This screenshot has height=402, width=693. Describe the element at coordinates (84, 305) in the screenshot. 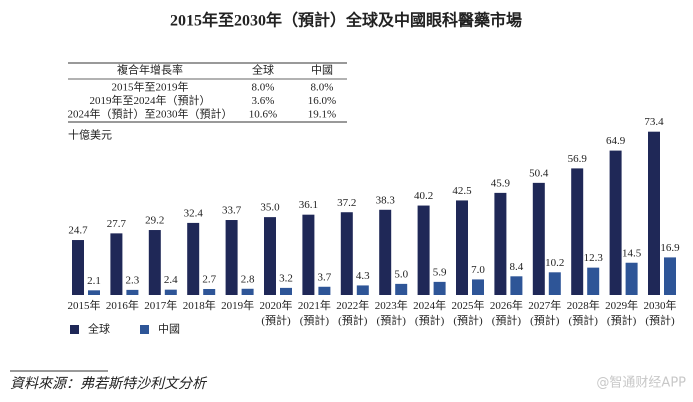

I see `x-tick-label: 2015年` at that location.